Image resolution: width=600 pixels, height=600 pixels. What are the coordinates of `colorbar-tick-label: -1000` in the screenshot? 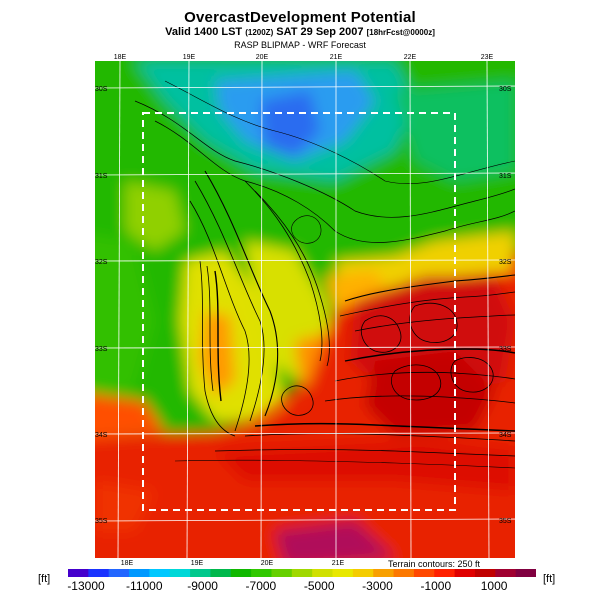 It's located at (436, 586).